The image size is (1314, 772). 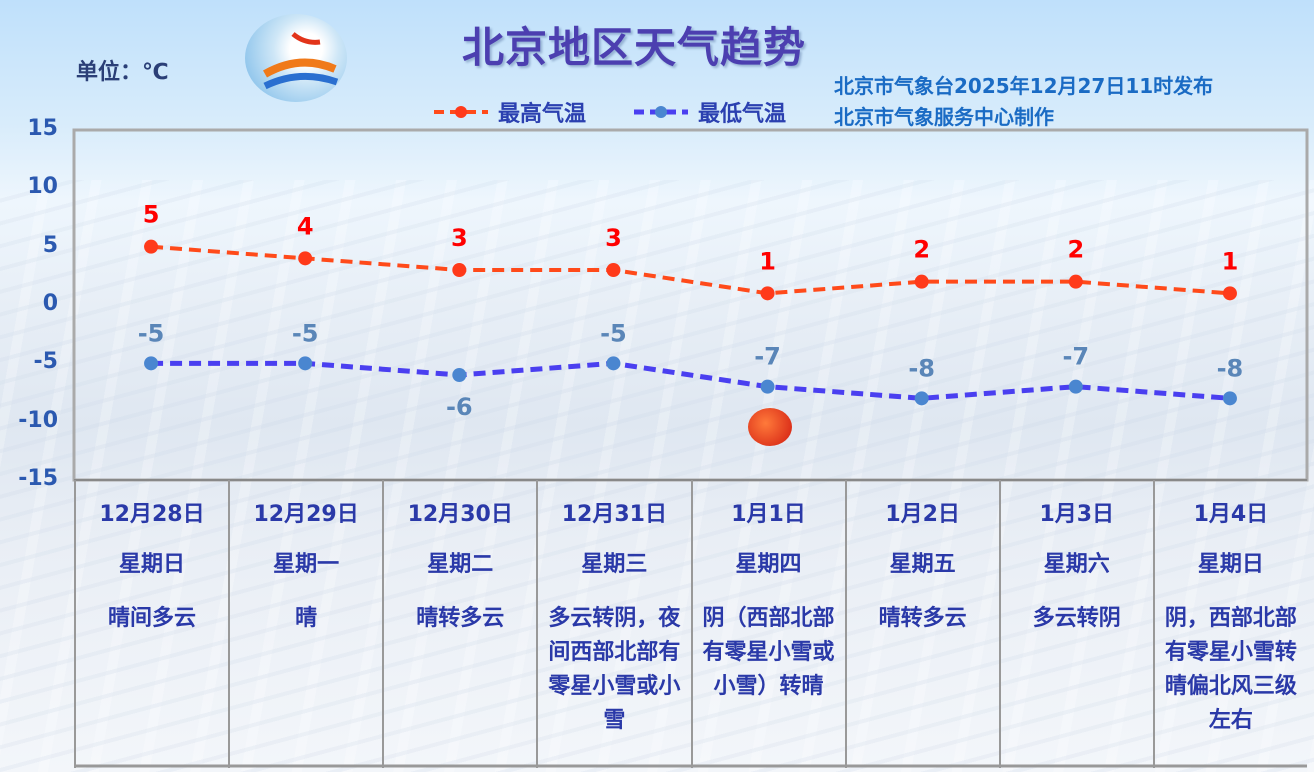 What do you see at coordinates (922, 564) in the screenshot?
I see `day-week: 星期五` at bounding box center [922, 564].